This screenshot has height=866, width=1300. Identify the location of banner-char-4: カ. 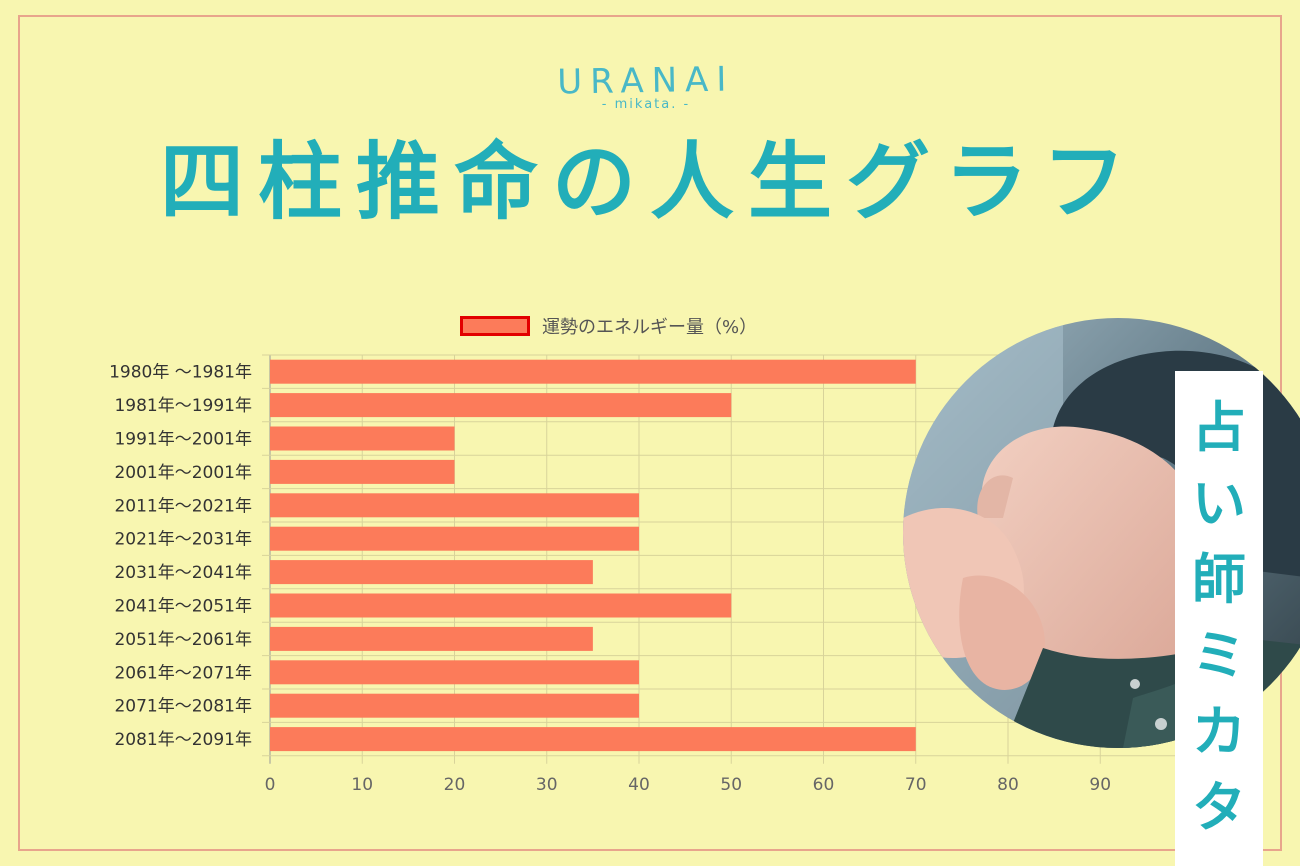
(1219, 731).